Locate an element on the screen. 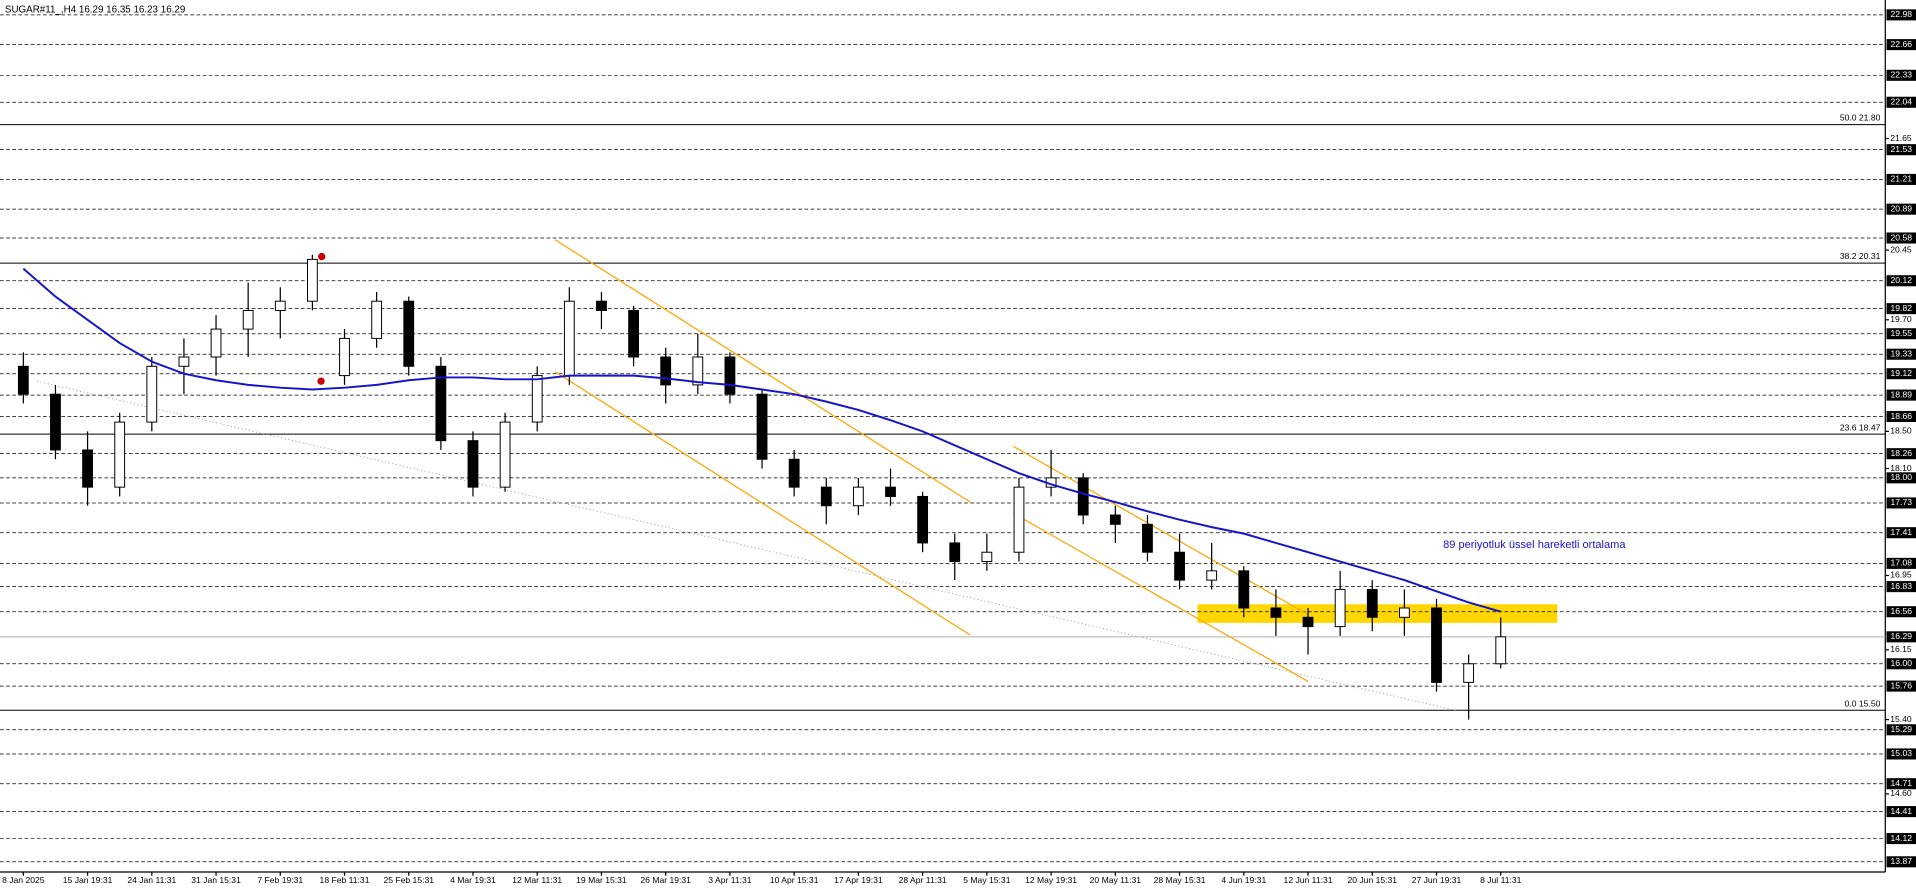 The image size is (1916, 888). level-label: 17.41 is located at coordinates (1902, 532).